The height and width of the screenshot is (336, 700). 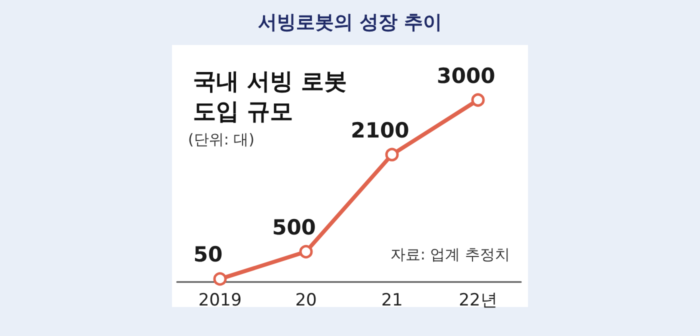 I want to click on data-label: 50, so click(x=208, y=254).